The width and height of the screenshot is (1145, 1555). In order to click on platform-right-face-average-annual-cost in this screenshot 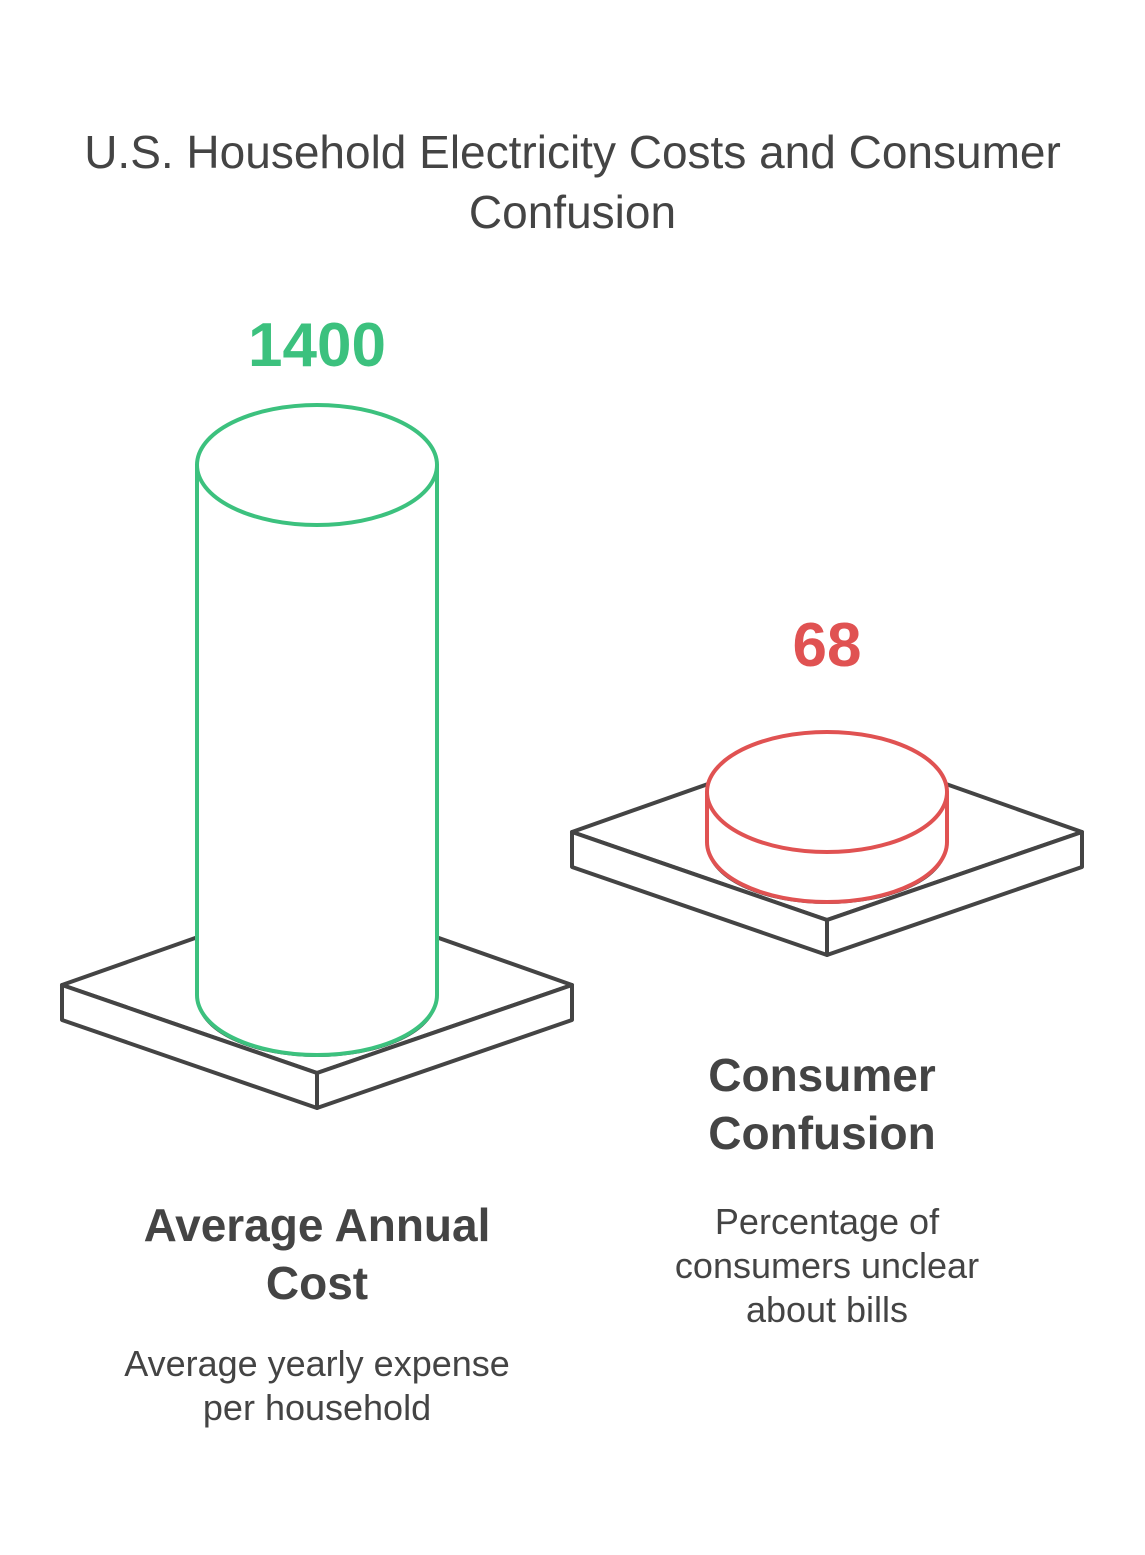, I will do `click(444, 1046)`.